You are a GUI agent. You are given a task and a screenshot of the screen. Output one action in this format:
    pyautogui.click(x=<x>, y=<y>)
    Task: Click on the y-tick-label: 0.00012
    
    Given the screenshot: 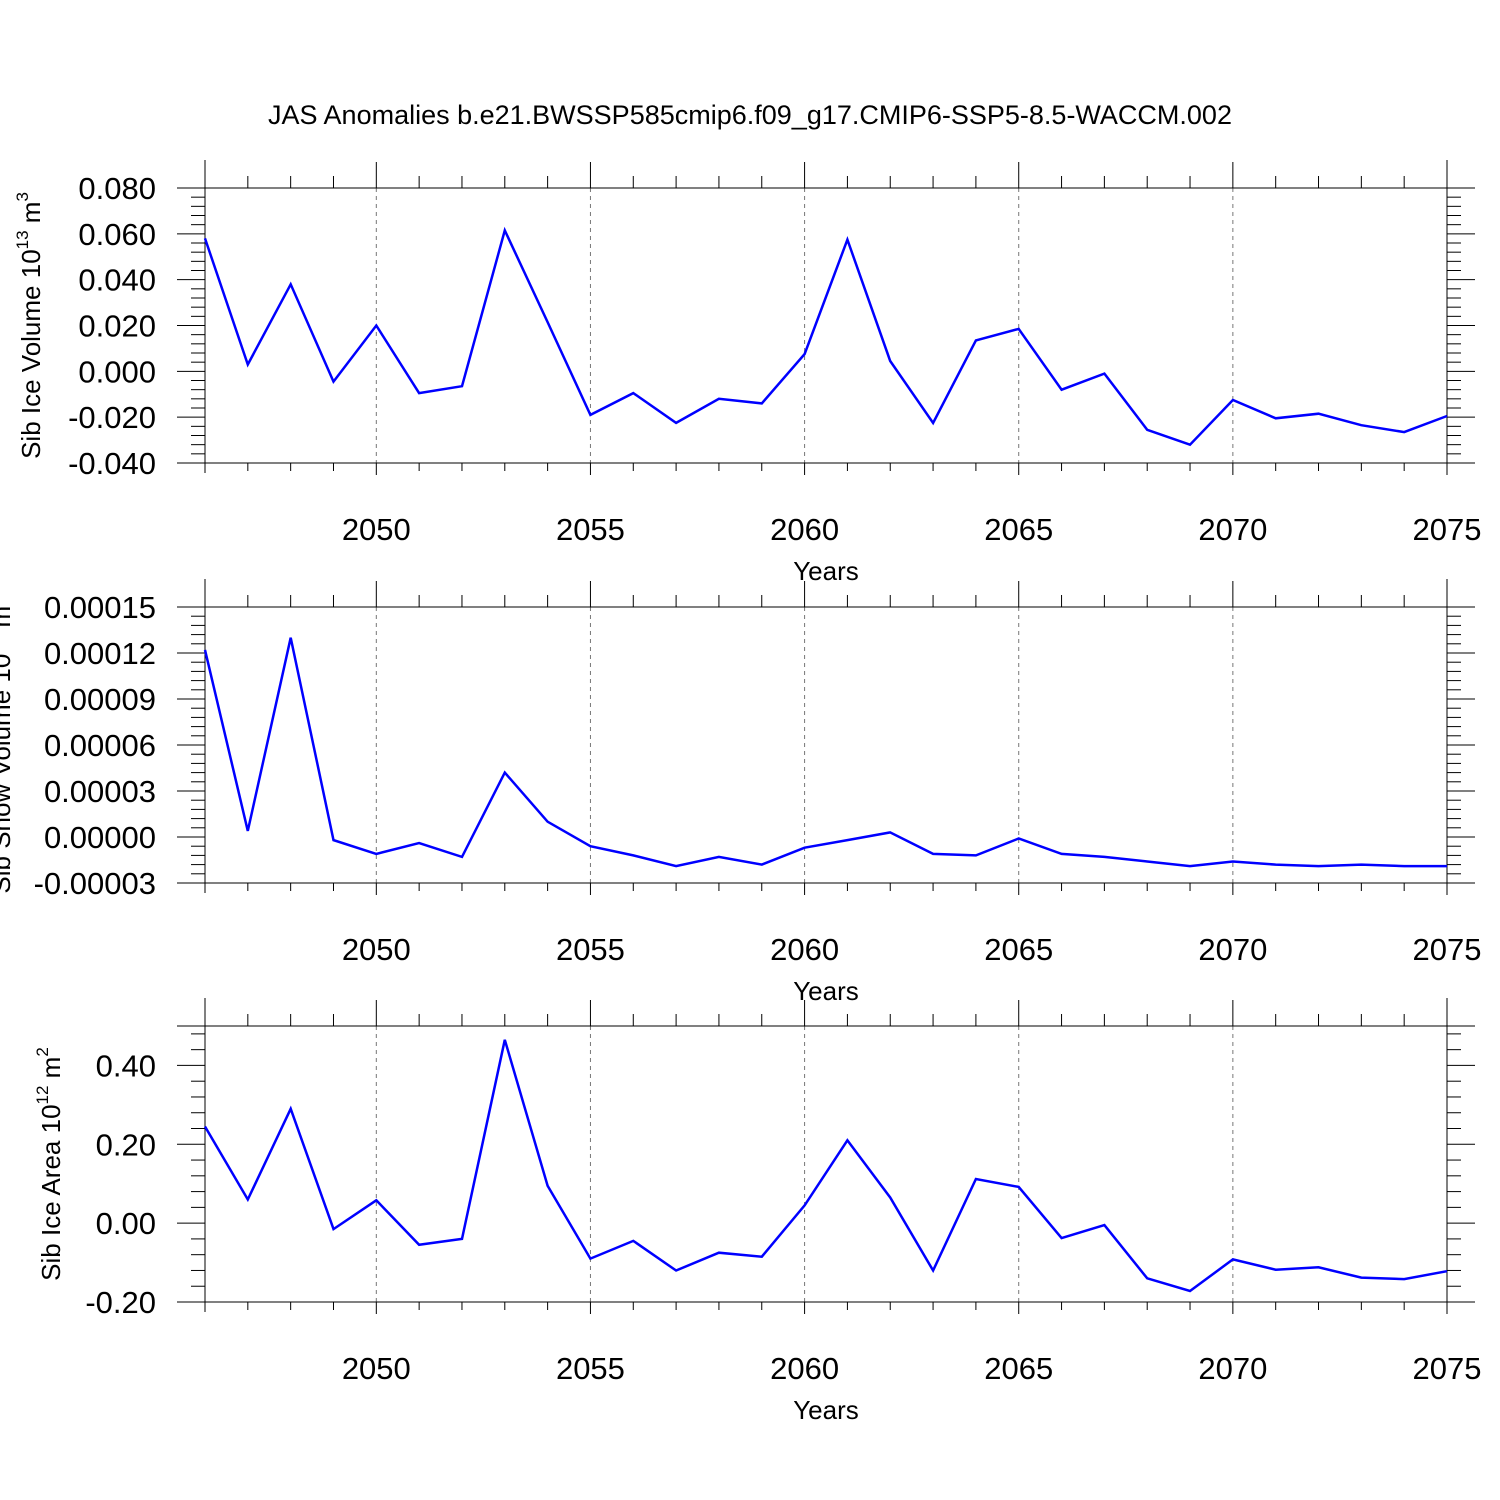 What is the action you would take?
    pyautogui.click(x=100, y=653)
    